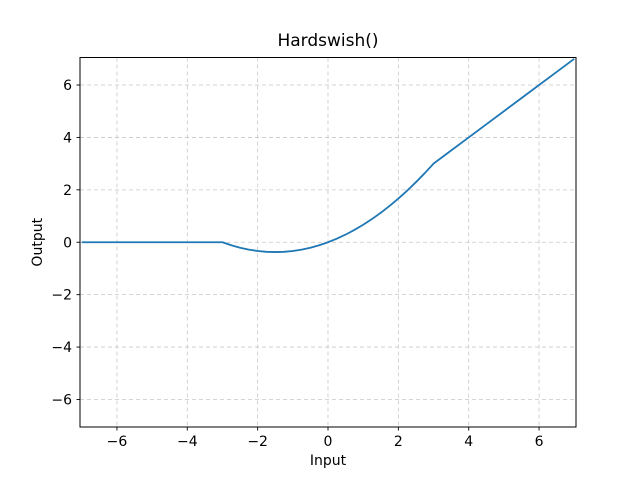 The image size is (640, 480). I want to click on x-tick-label: 0, so click(328, 442).